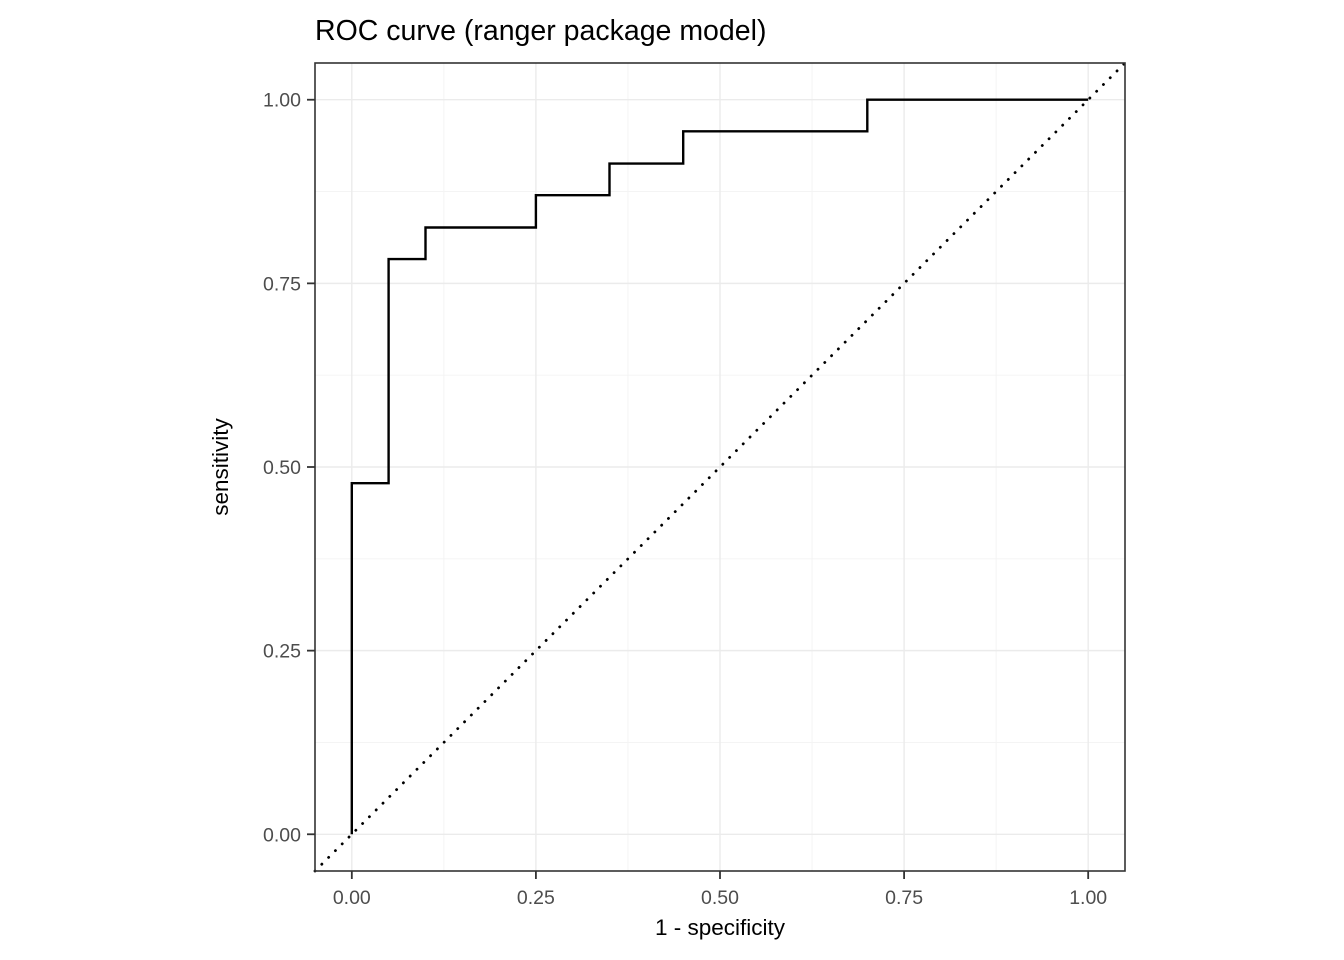  What do you see at coordinates (282, 101) in the screenshot?
I see `y-tick-label: 1.00` at bounding box center [282, 101].